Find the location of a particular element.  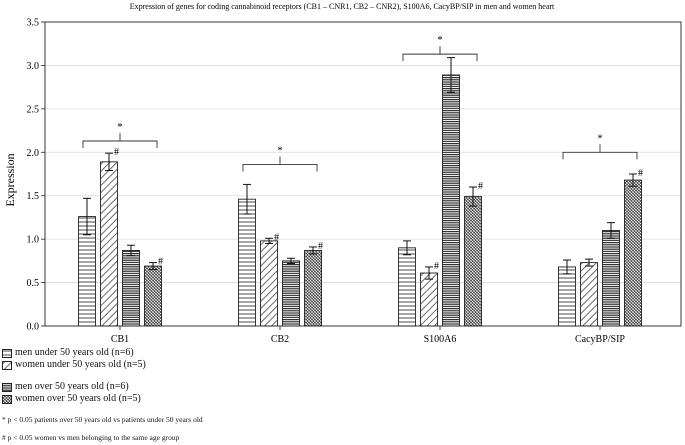

legend-item-men-under-50: men under 50 years old (n=6) is located at coordinates (68, 353).